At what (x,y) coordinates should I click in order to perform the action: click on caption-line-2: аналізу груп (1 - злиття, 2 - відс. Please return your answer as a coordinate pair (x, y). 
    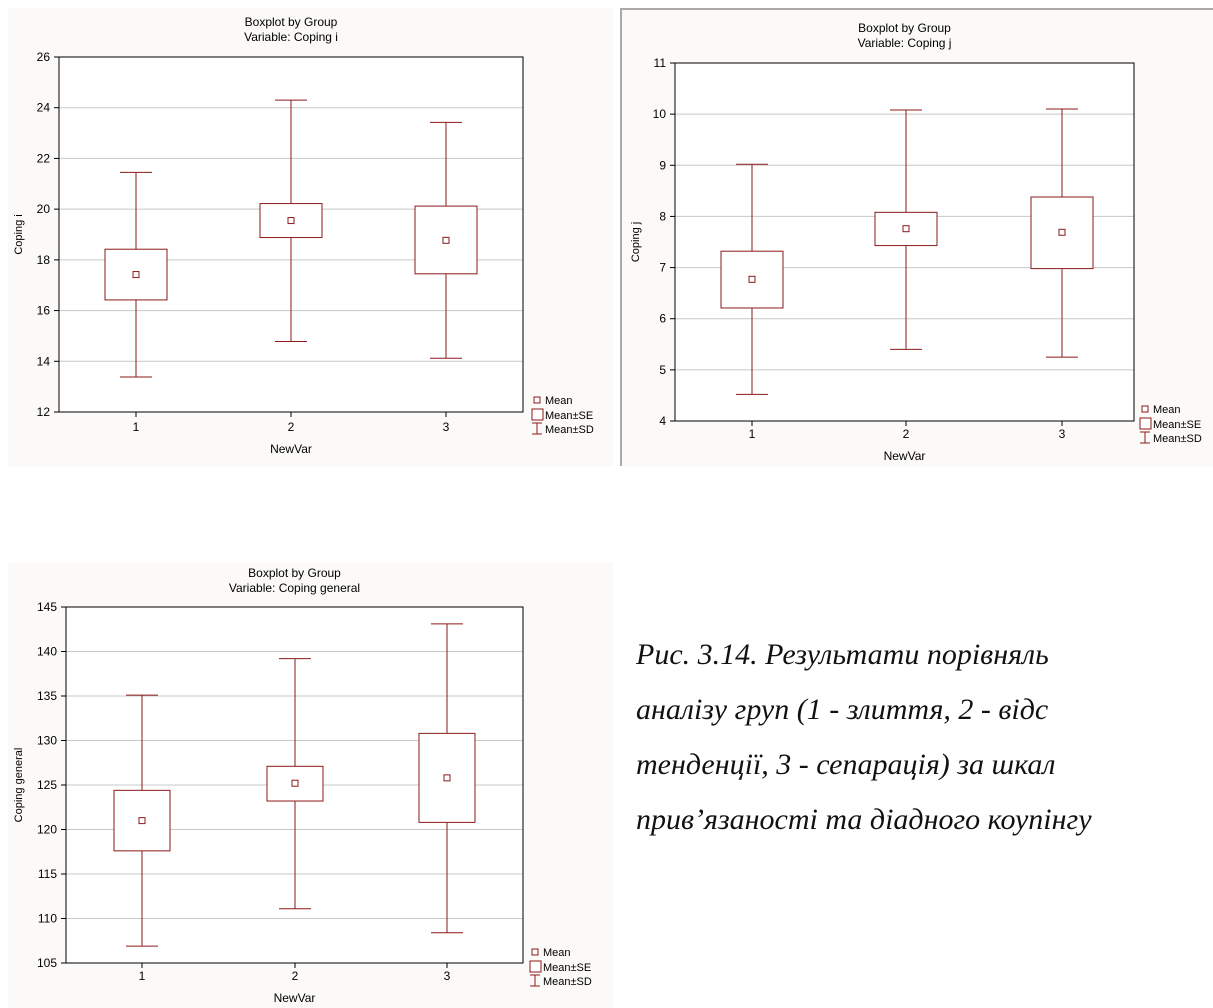
    Looking at the image, I should click on (842, 709).